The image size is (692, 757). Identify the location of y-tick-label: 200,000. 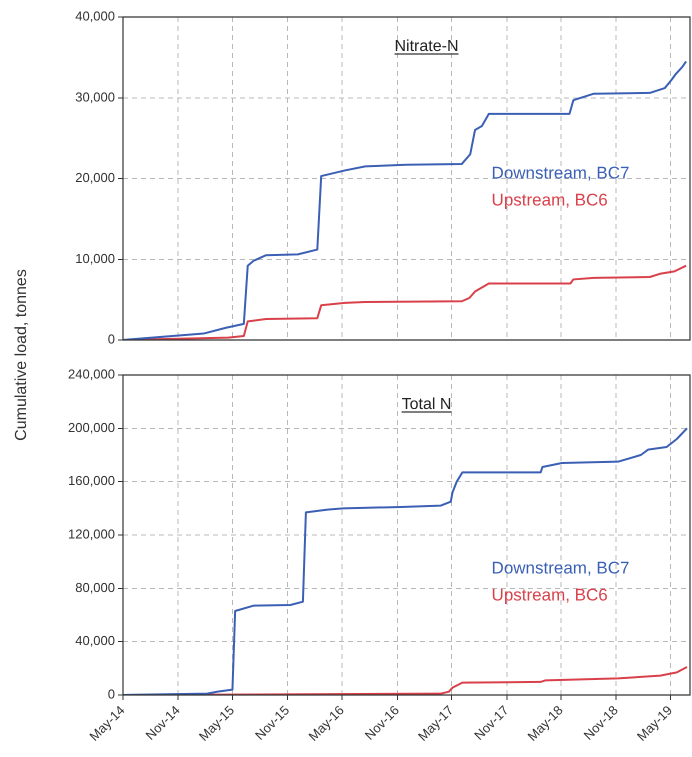
(91, 427).